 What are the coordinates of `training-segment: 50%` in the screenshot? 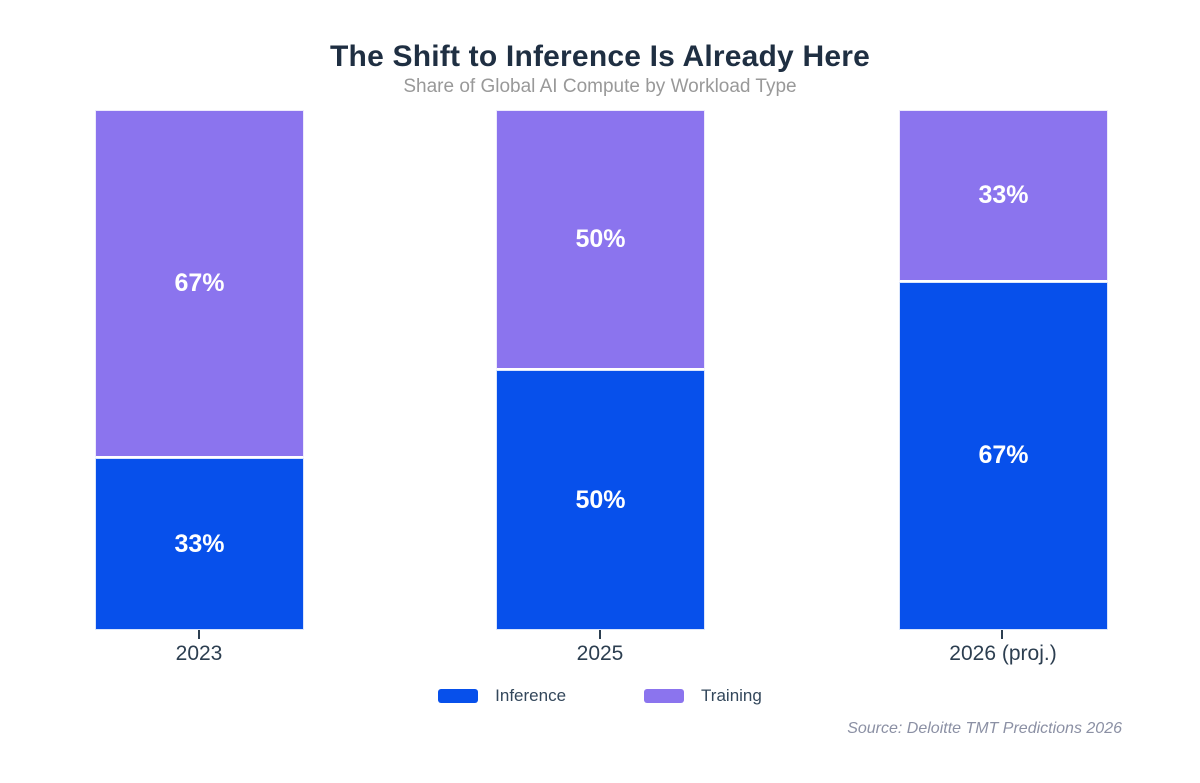 It's located at (600, 240).